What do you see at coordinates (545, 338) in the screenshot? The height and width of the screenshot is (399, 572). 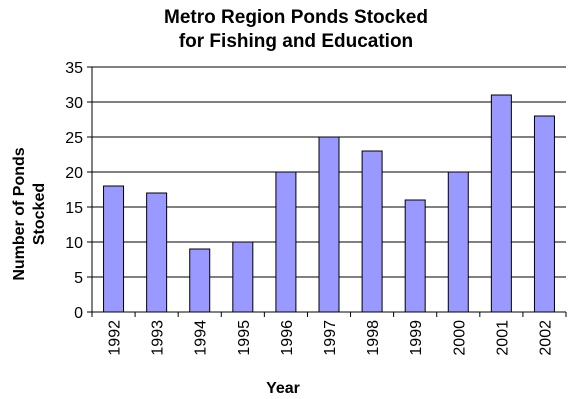 I see `x-tick-label: 2002` at bounding box center [545, 338].